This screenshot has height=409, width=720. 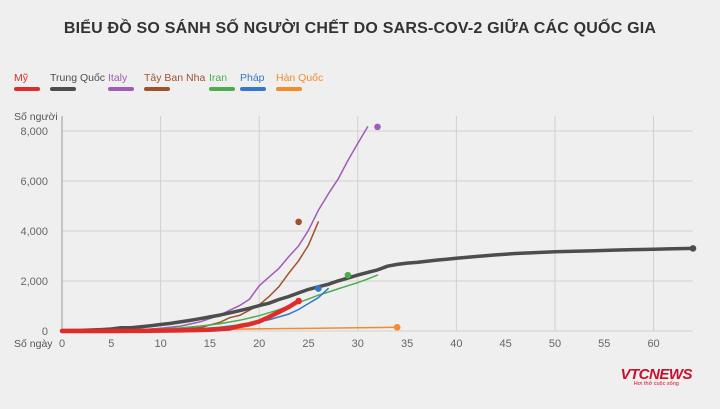 What do you see at coordinates (298, 301) in the screenshot?
I see `end-marker-my` at bounding box center [298, 301].